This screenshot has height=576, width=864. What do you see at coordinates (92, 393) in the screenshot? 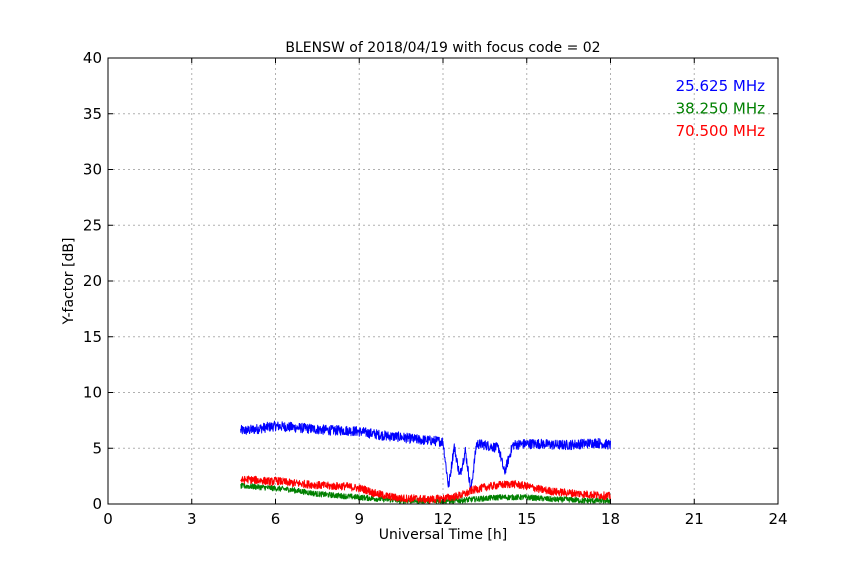
I see `y-tick-label: 10` at bounding box center [92, 393].